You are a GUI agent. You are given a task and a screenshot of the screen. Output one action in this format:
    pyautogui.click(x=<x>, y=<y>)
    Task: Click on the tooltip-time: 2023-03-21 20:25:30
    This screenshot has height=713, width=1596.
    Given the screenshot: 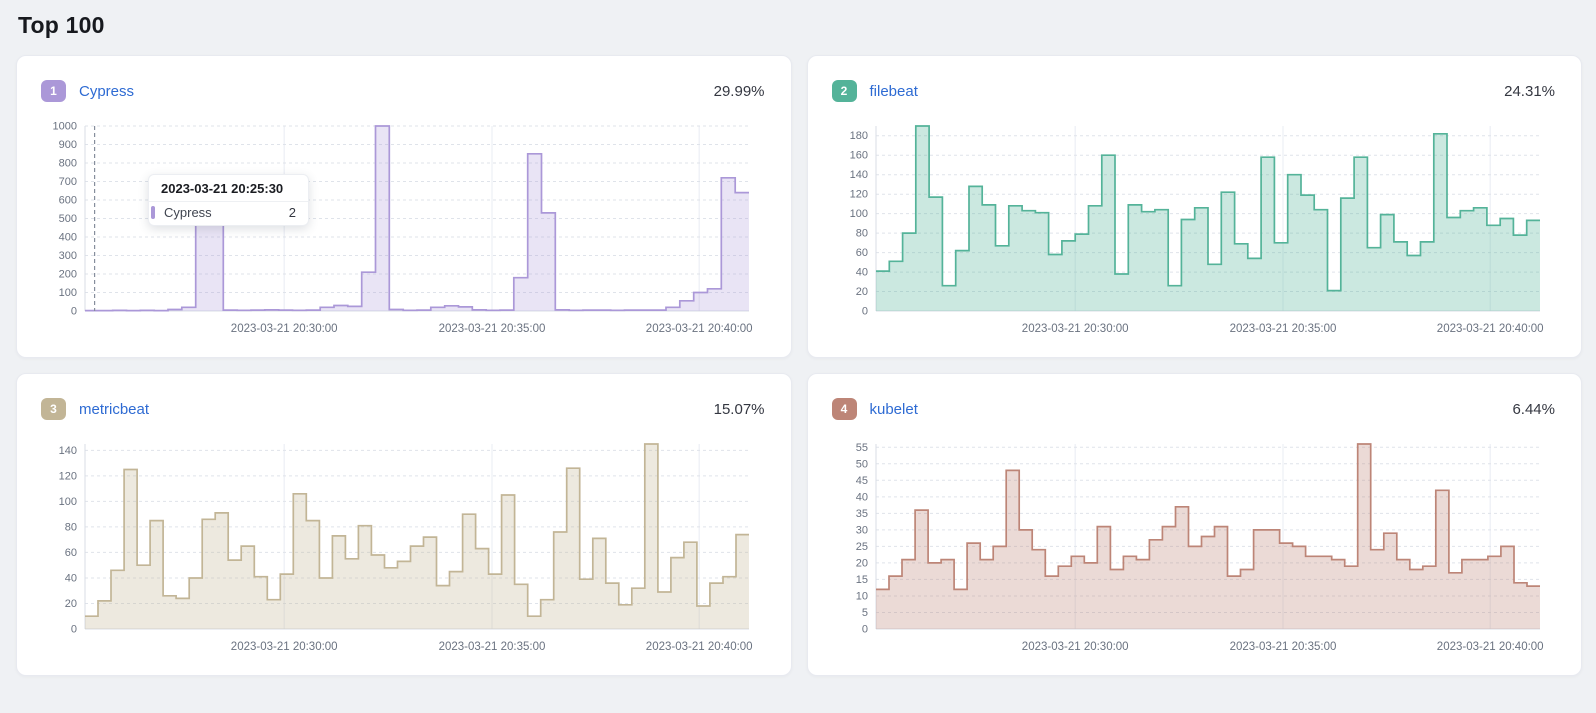 What is the action you would take?
    pyautogui.click(x=228, y=188)
    